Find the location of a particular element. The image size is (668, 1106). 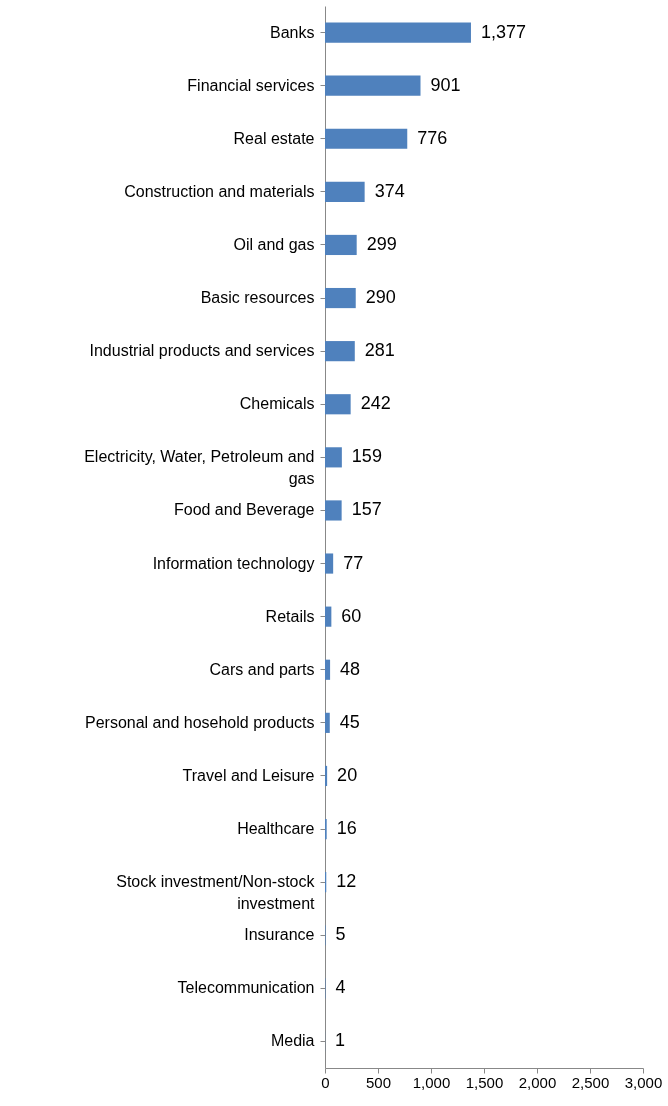

data-label: 901 is located at coordinates (445, 84).